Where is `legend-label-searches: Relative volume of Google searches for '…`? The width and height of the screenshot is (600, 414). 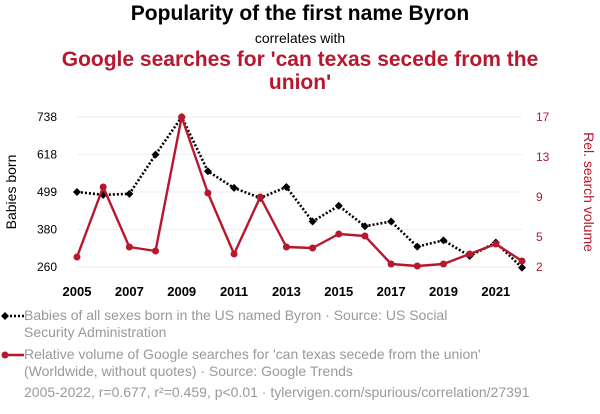
legend-label-searches: Relative volume of Google searches for '… is located at coordinates (252, 362).